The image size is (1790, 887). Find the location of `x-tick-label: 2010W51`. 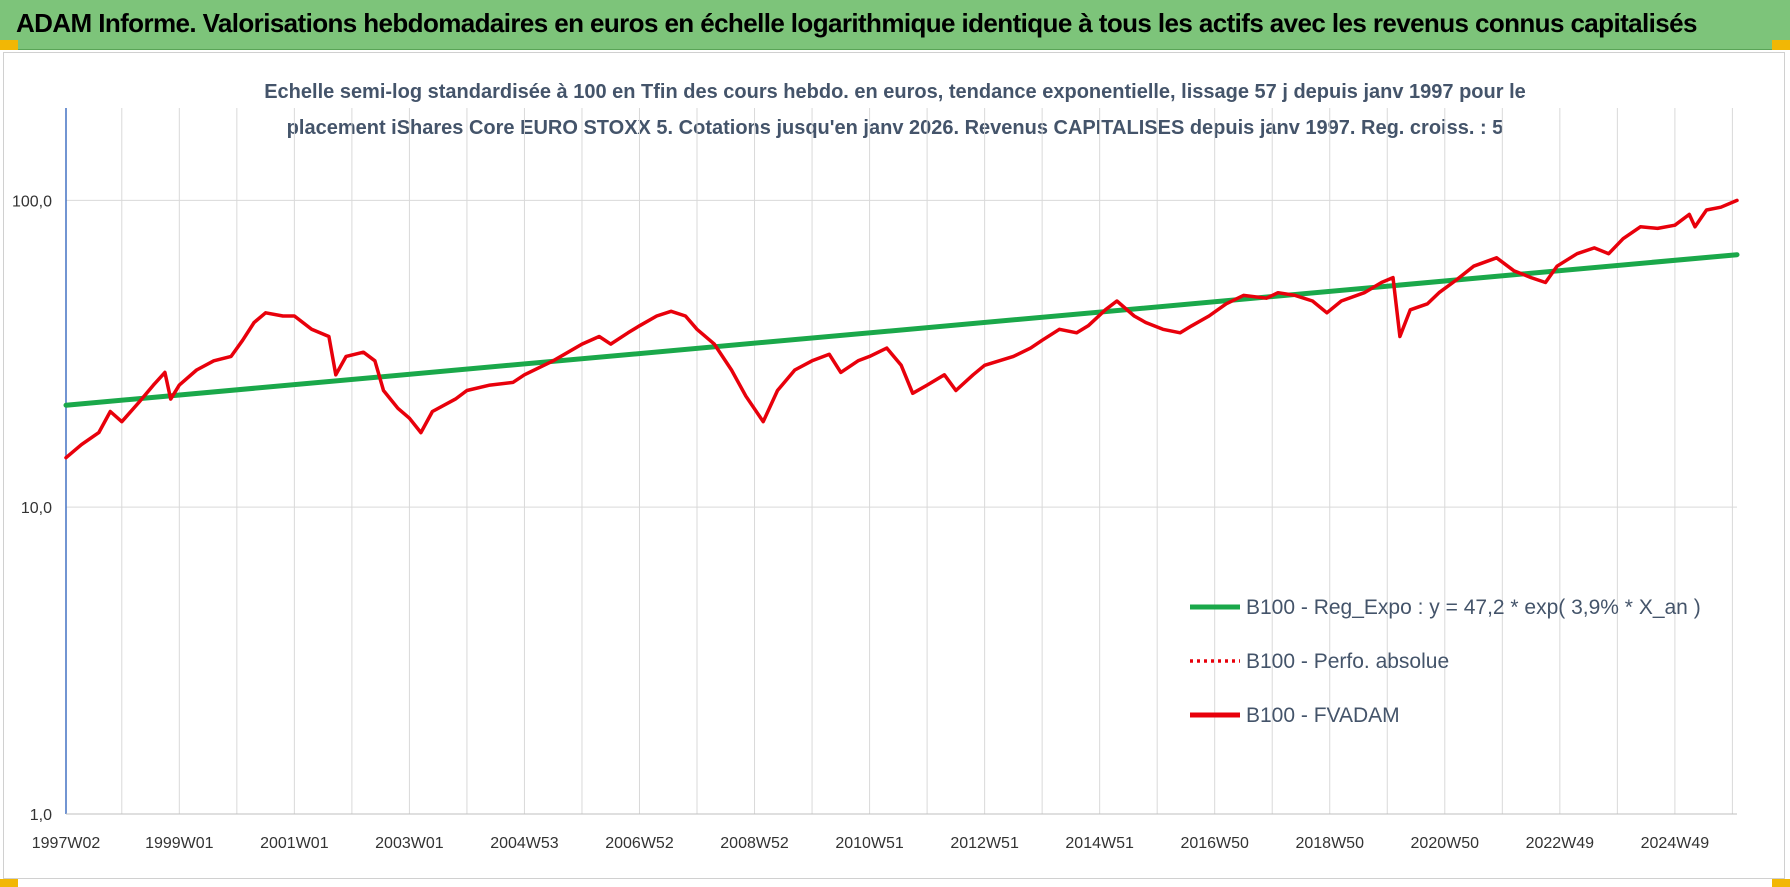

x-tick-label: 2010W51 is located at coordinates (869, 843).